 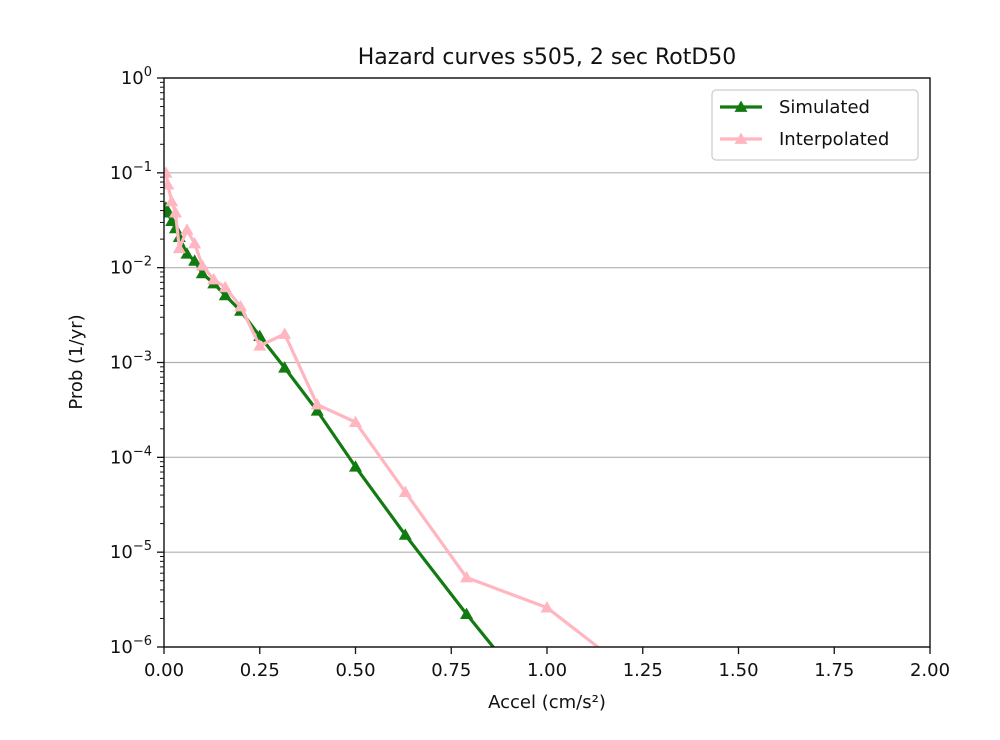 What do you see at coordinates (547, 670) in the screenshot?
I see `x-tick-label: 1.00` at bounding box center [547, 670].